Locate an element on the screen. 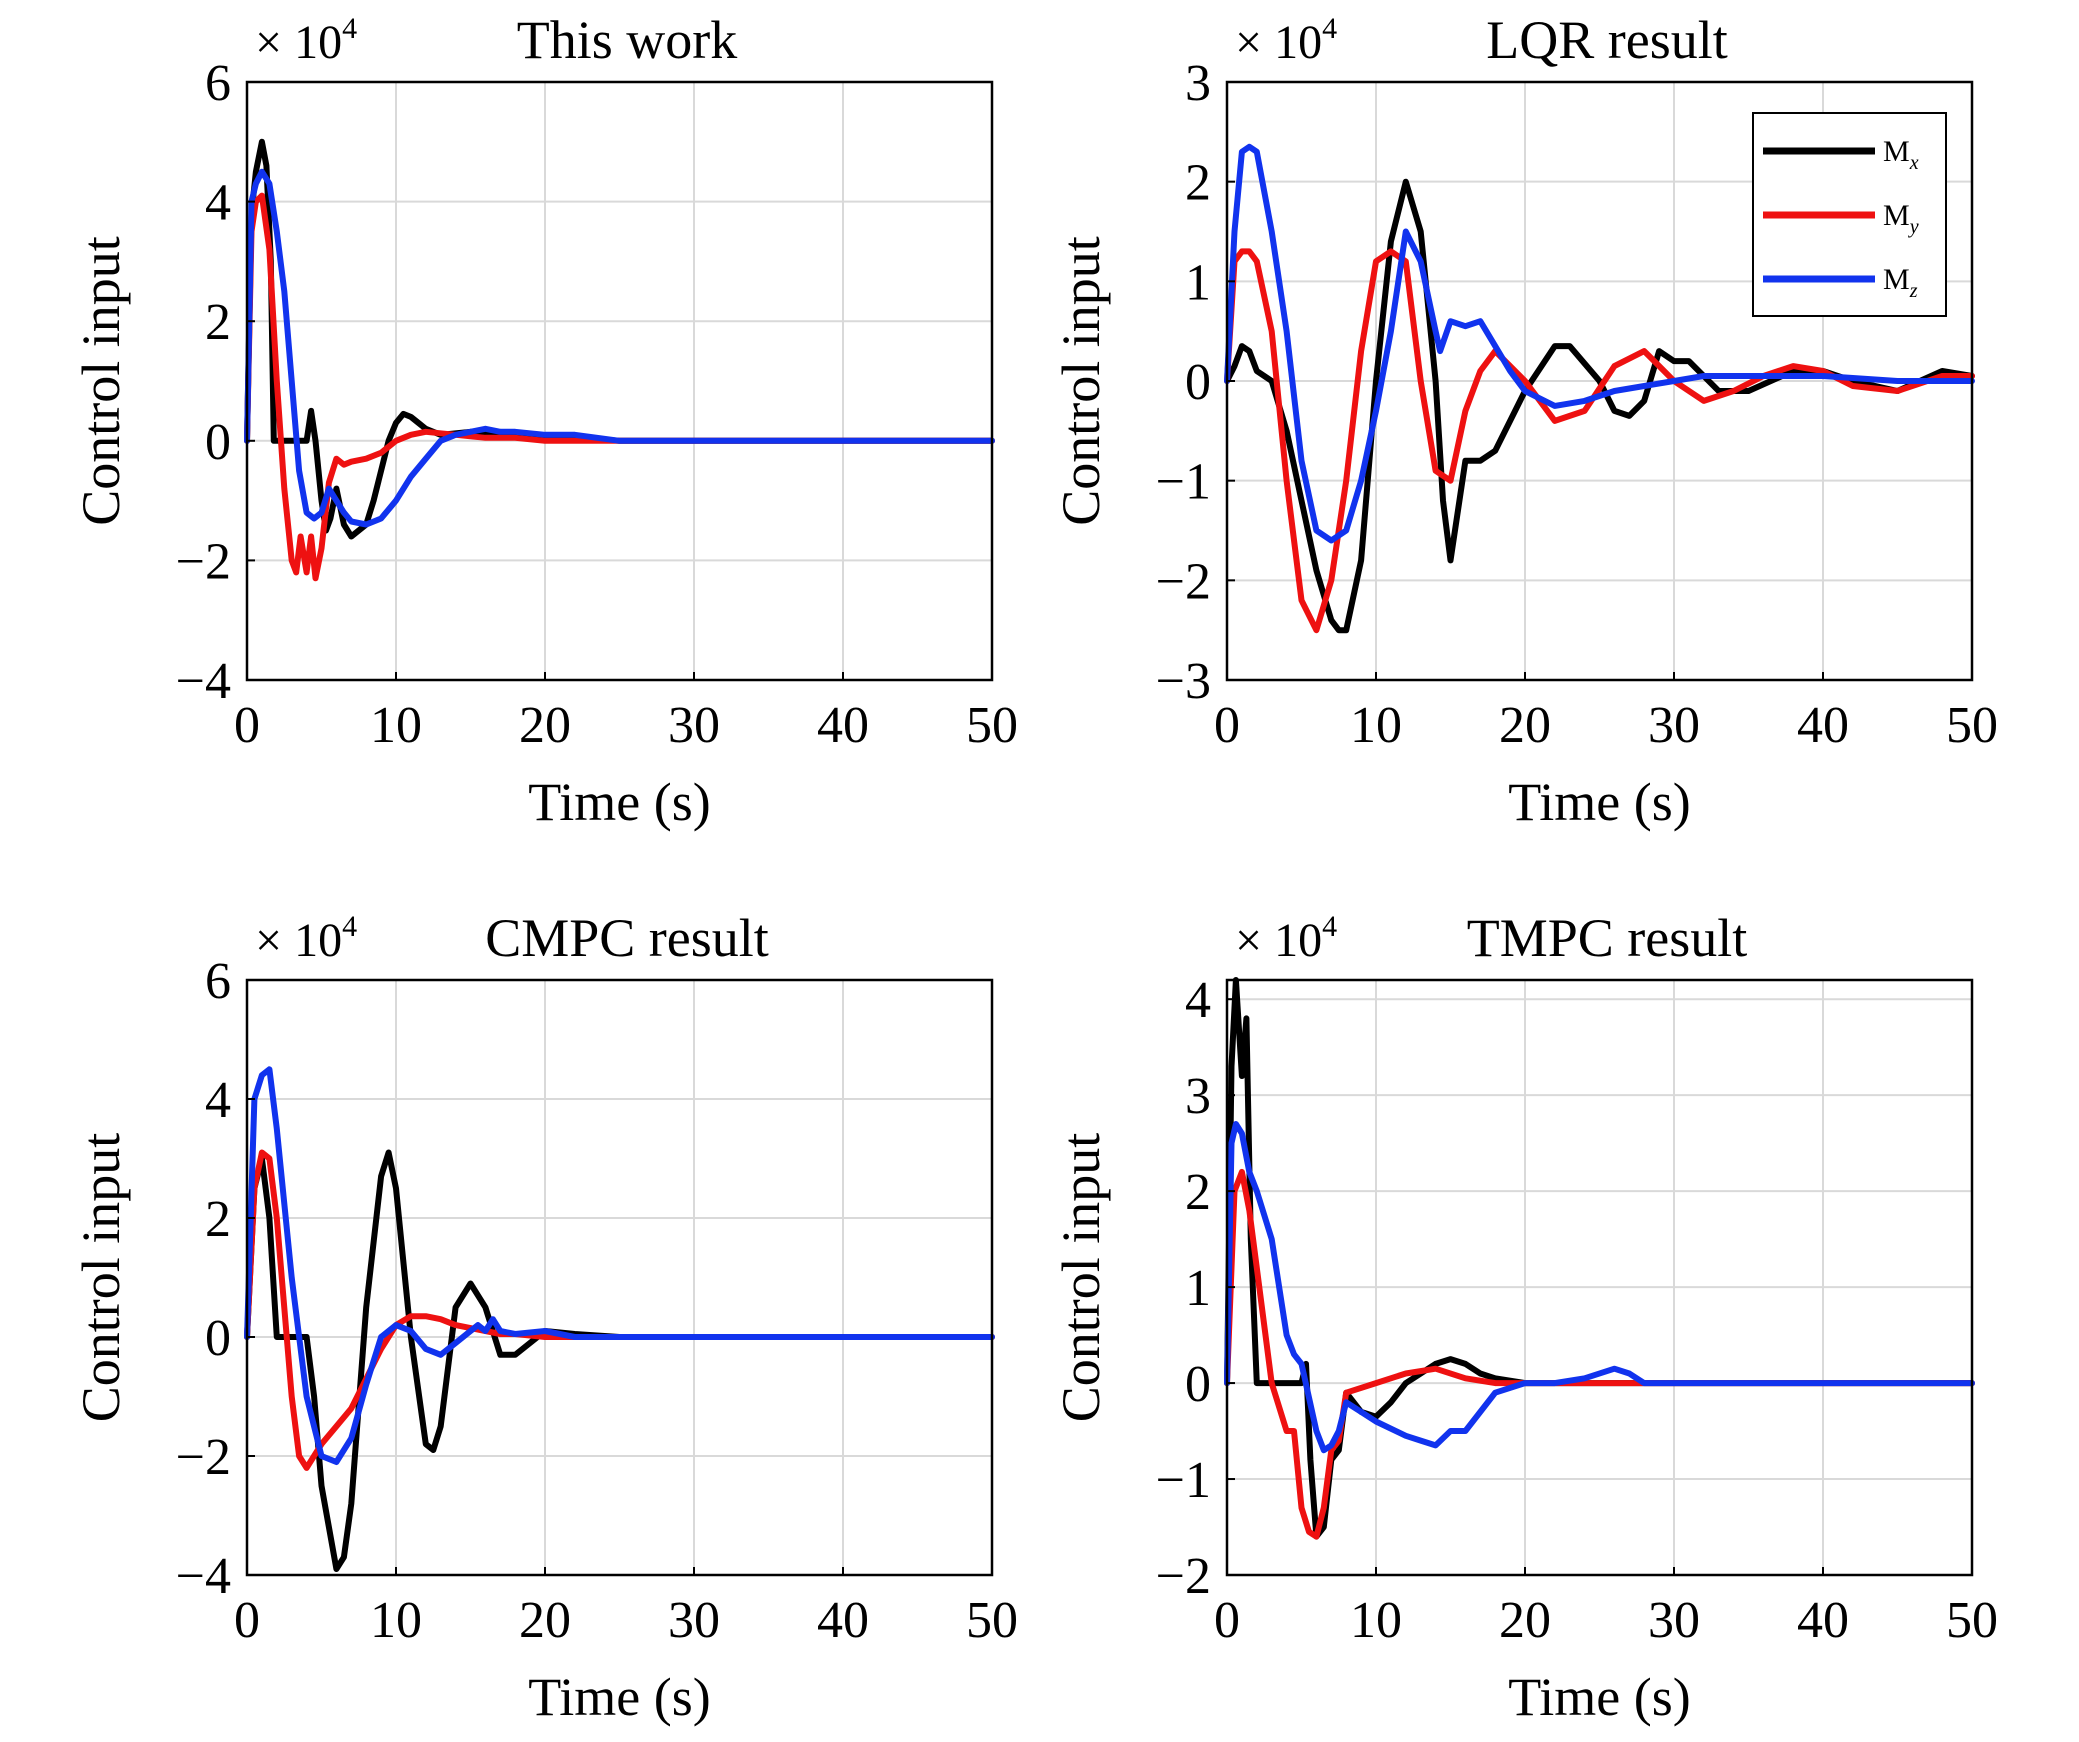 The width and height of the screenshot is (2079, 1742). series-line-My is located at coordinates (619, 387).